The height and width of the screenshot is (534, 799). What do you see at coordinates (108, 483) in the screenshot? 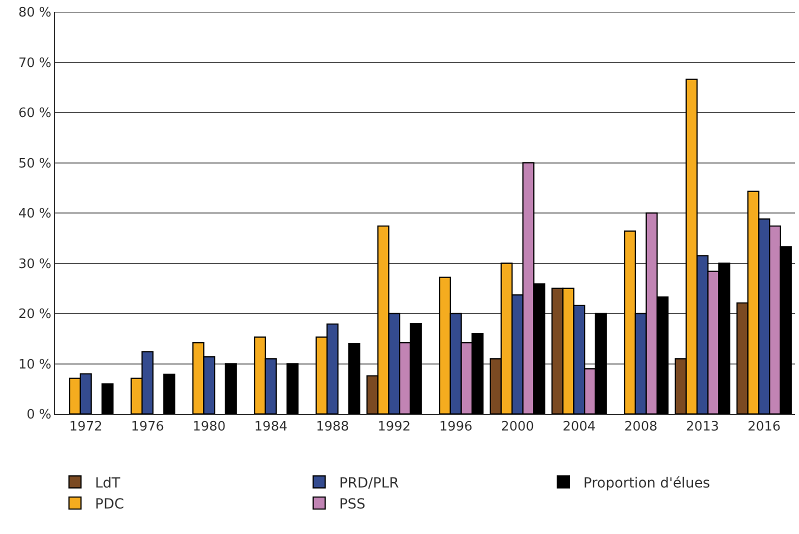
I see `legend-label: LdT` at bounding box center [108, 483].